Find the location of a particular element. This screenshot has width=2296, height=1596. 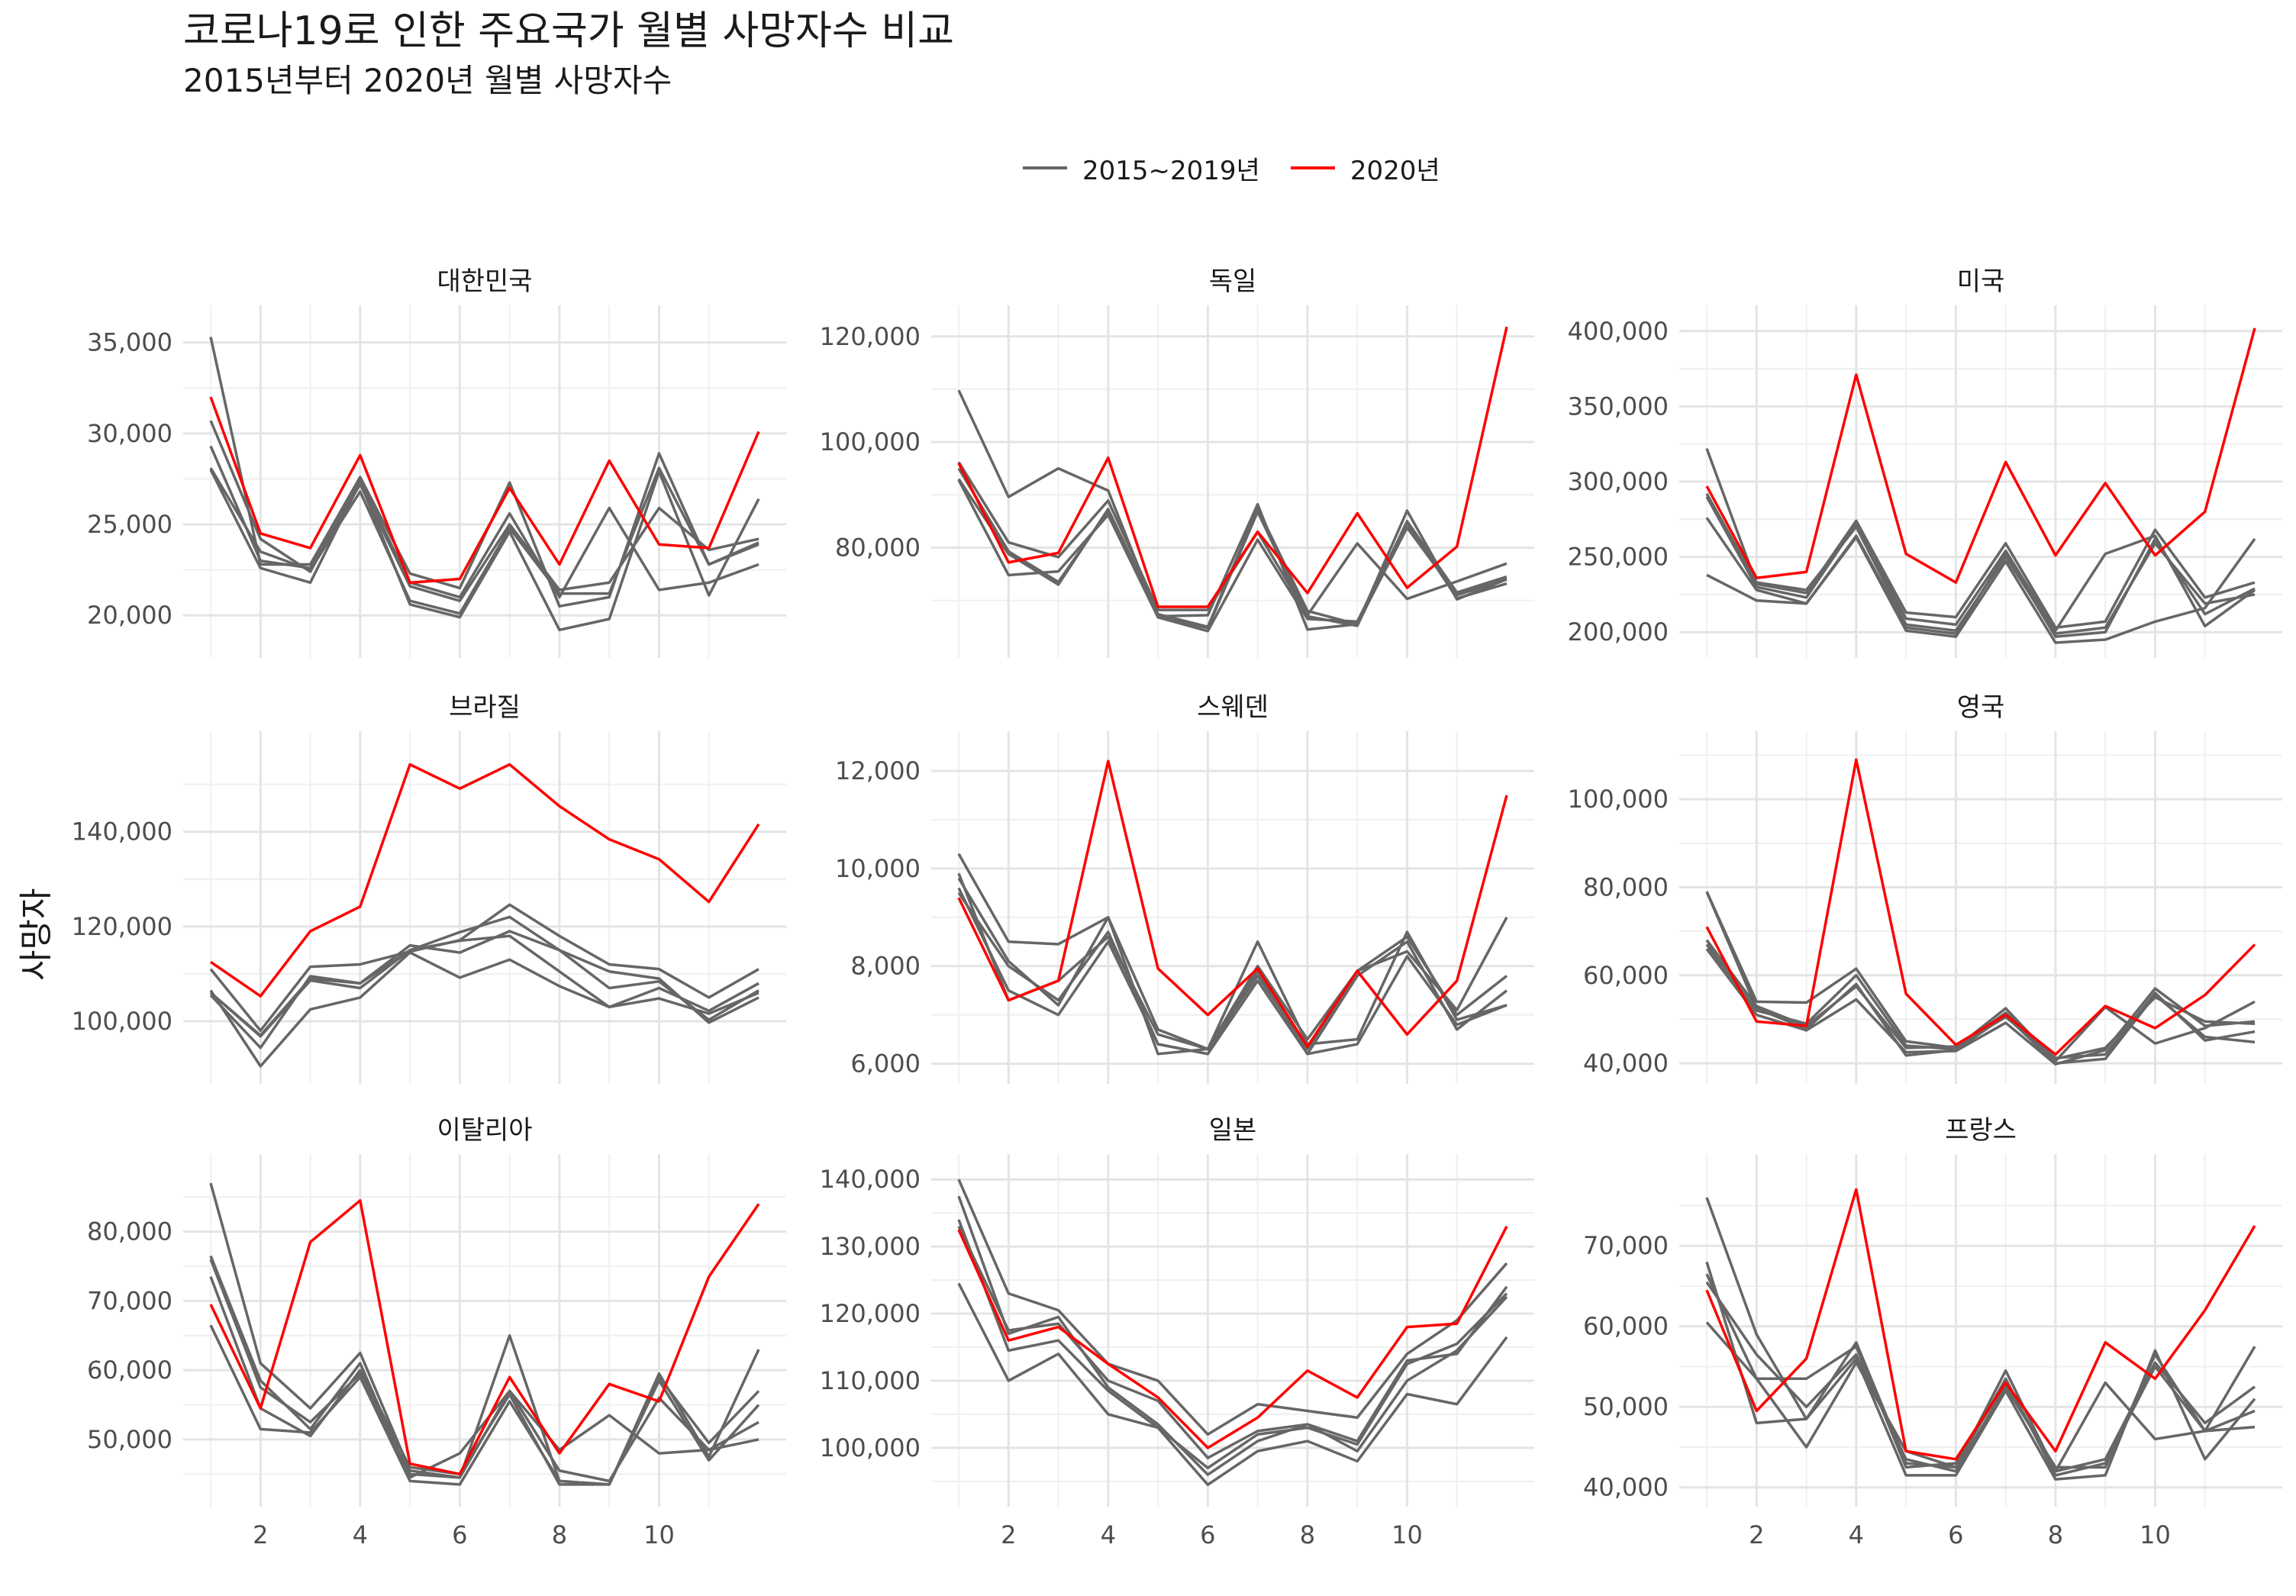

facet-panel: 독일 80,000 100,000 120,000 is located at coordinates (1177, 462).